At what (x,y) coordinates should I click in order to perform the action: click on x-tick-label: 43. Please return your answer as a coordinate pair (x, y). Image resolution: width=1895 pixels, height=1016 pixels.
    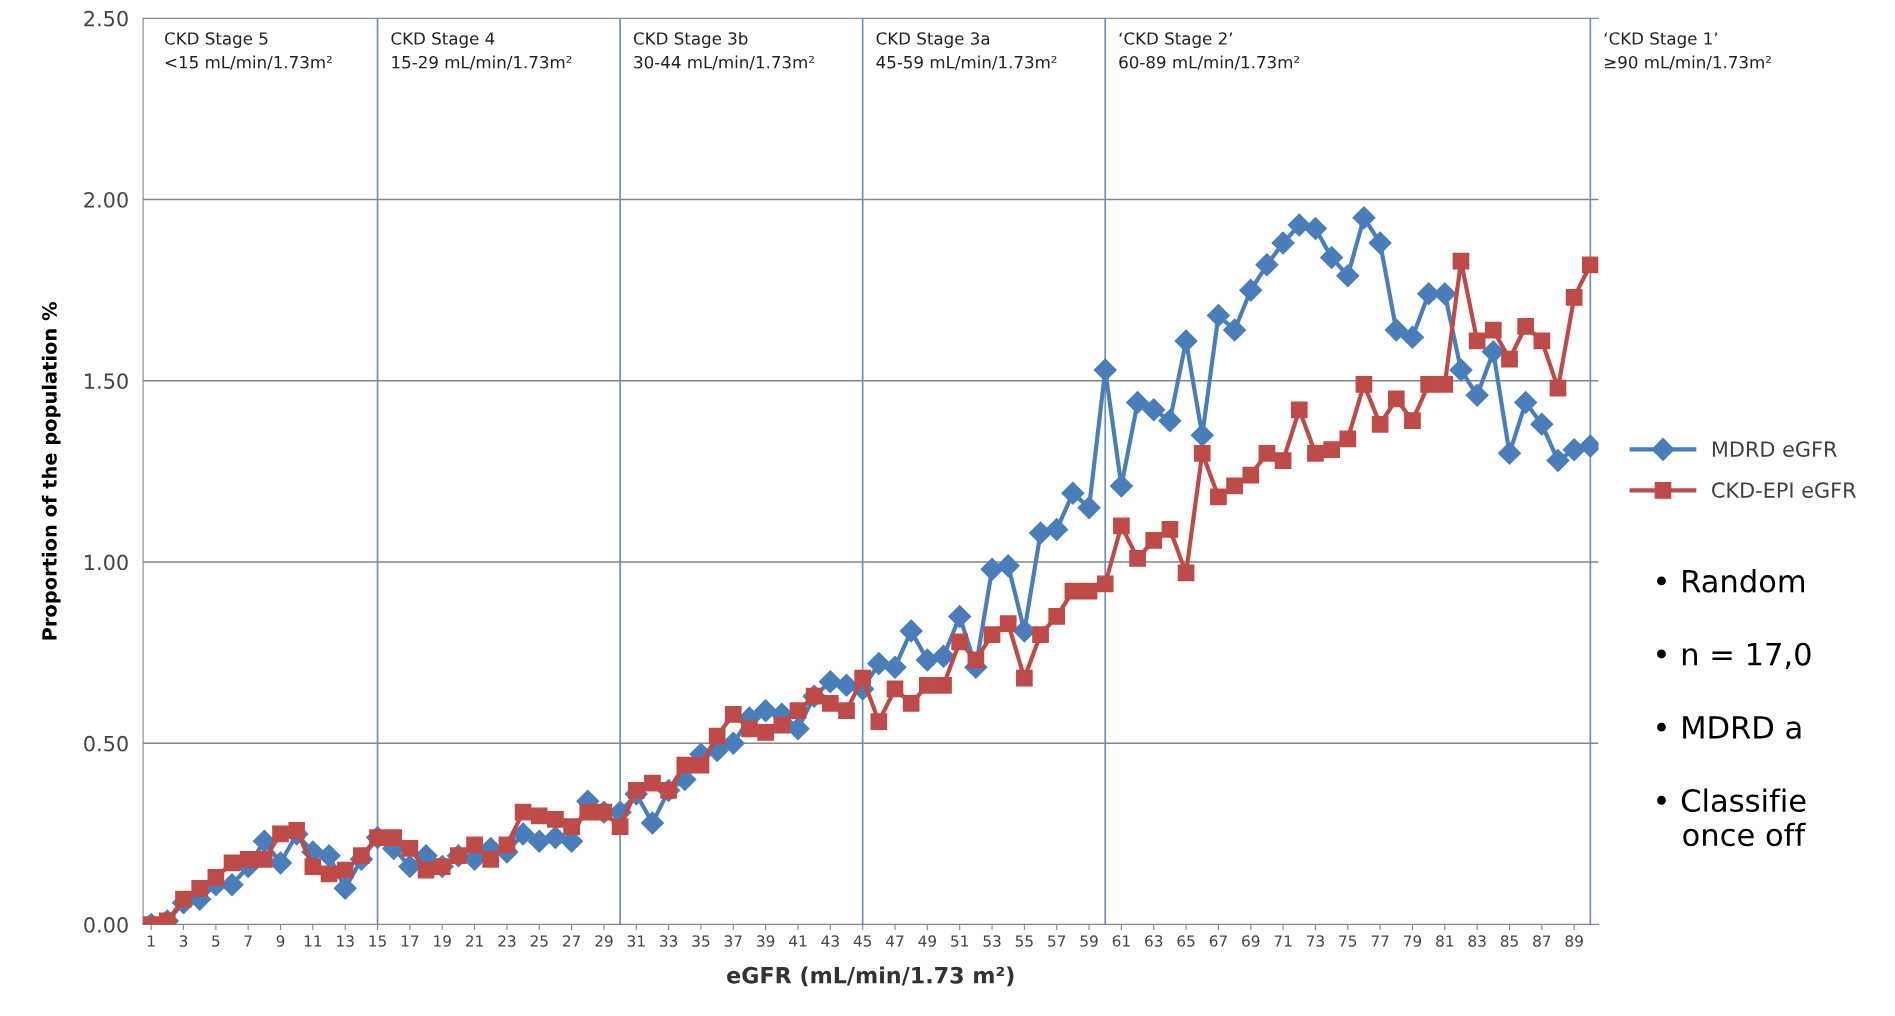
    Looking at the image, I should click on (830, 941).